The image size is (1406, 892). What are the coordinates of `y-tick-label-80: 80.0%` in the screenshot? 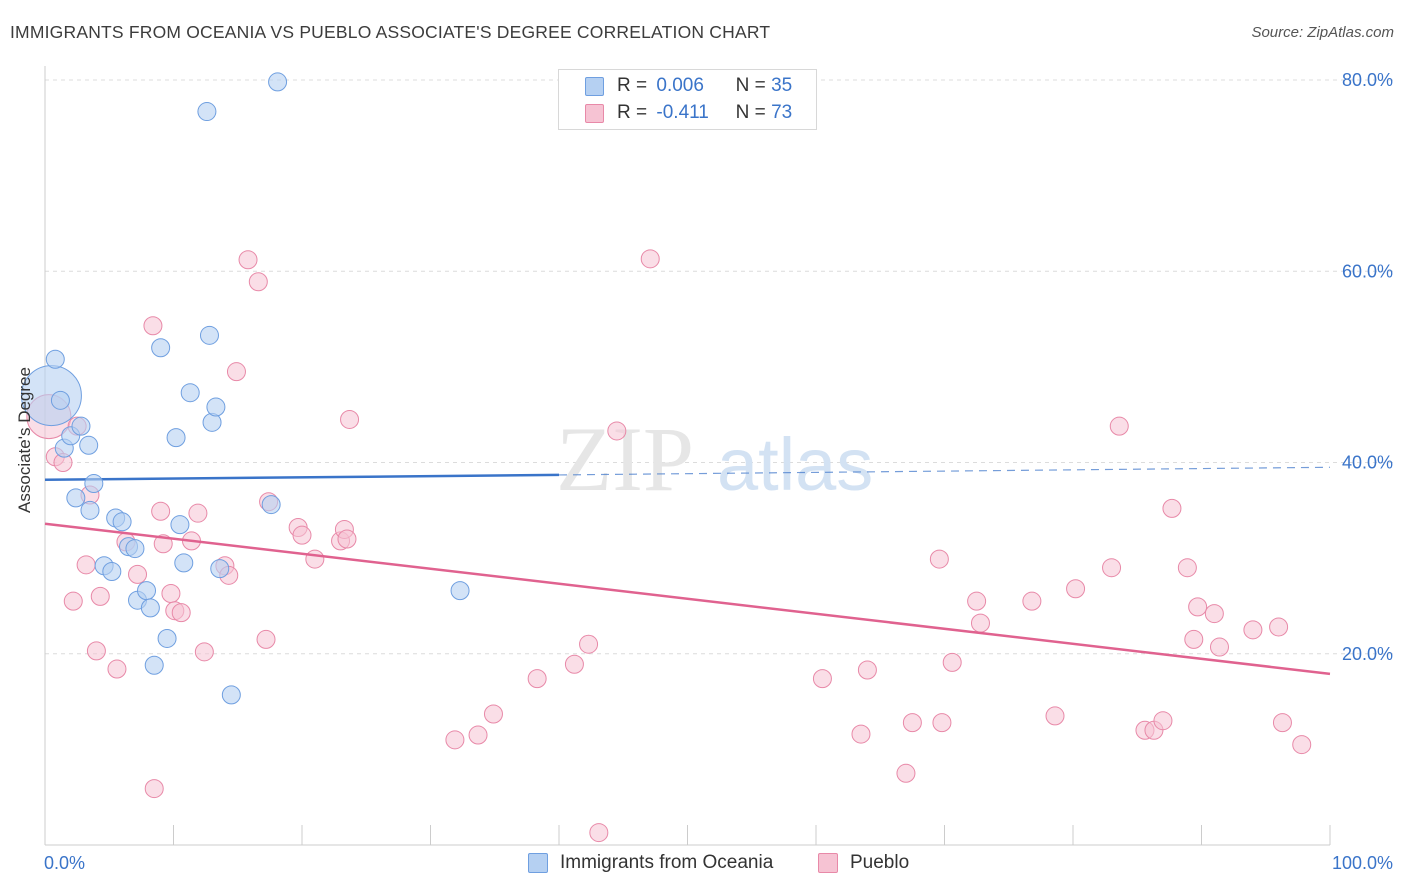 It's located at (1367, 80).